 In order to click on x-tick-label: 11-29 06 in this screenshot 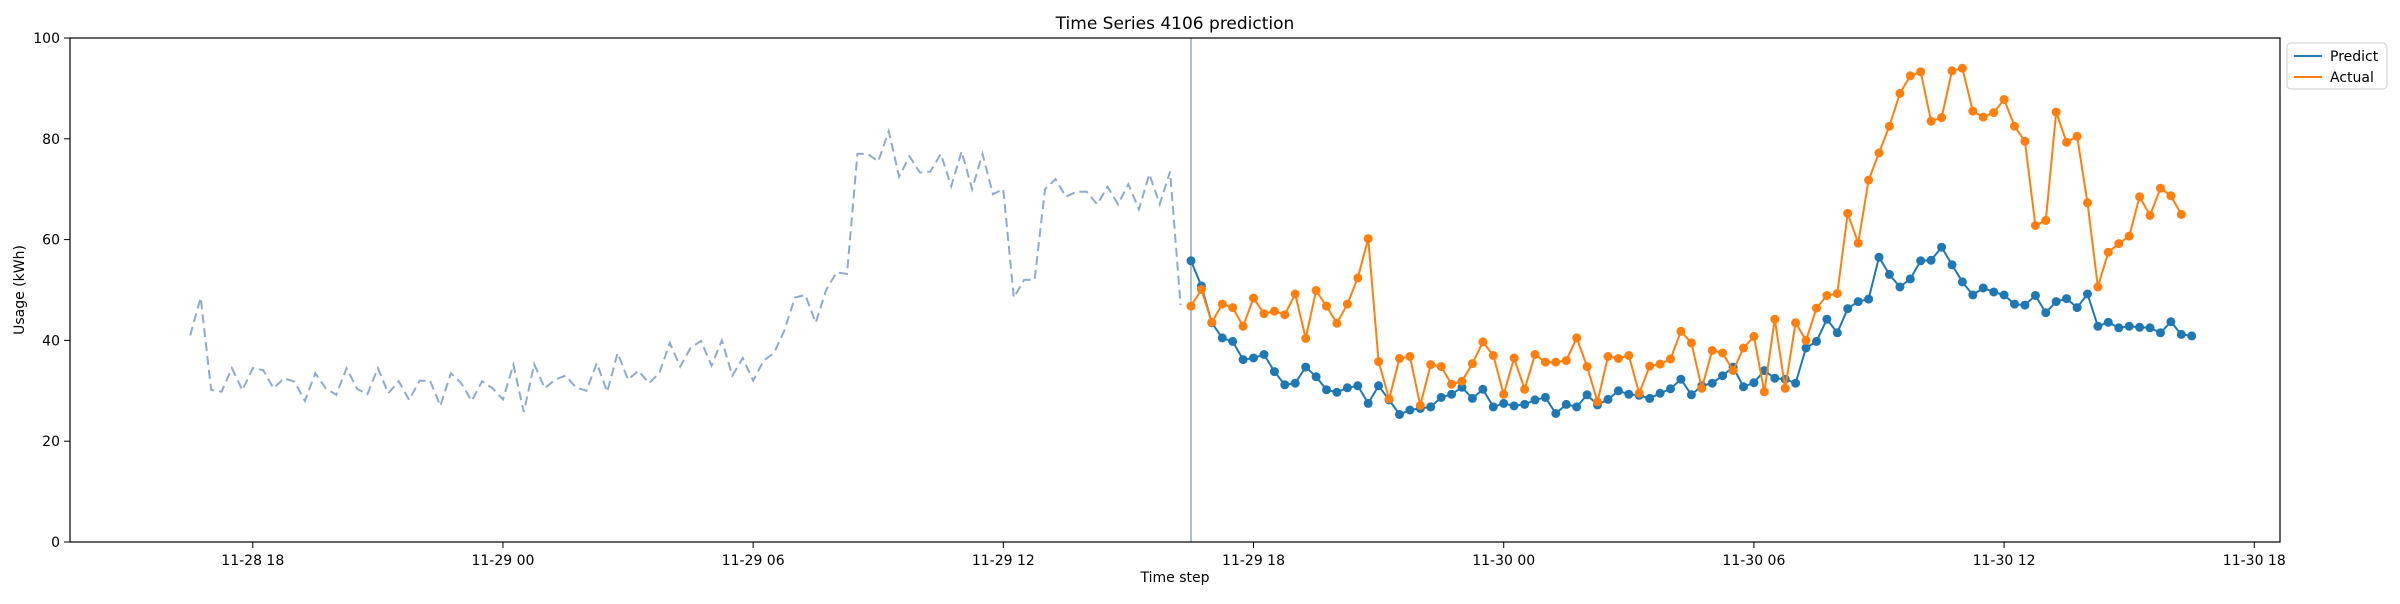, I will do `click(753, 561)`.